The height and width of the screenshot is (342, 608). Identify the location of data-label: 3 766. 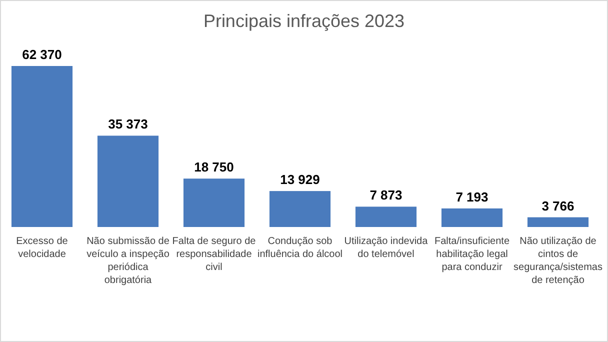
(558, 206).